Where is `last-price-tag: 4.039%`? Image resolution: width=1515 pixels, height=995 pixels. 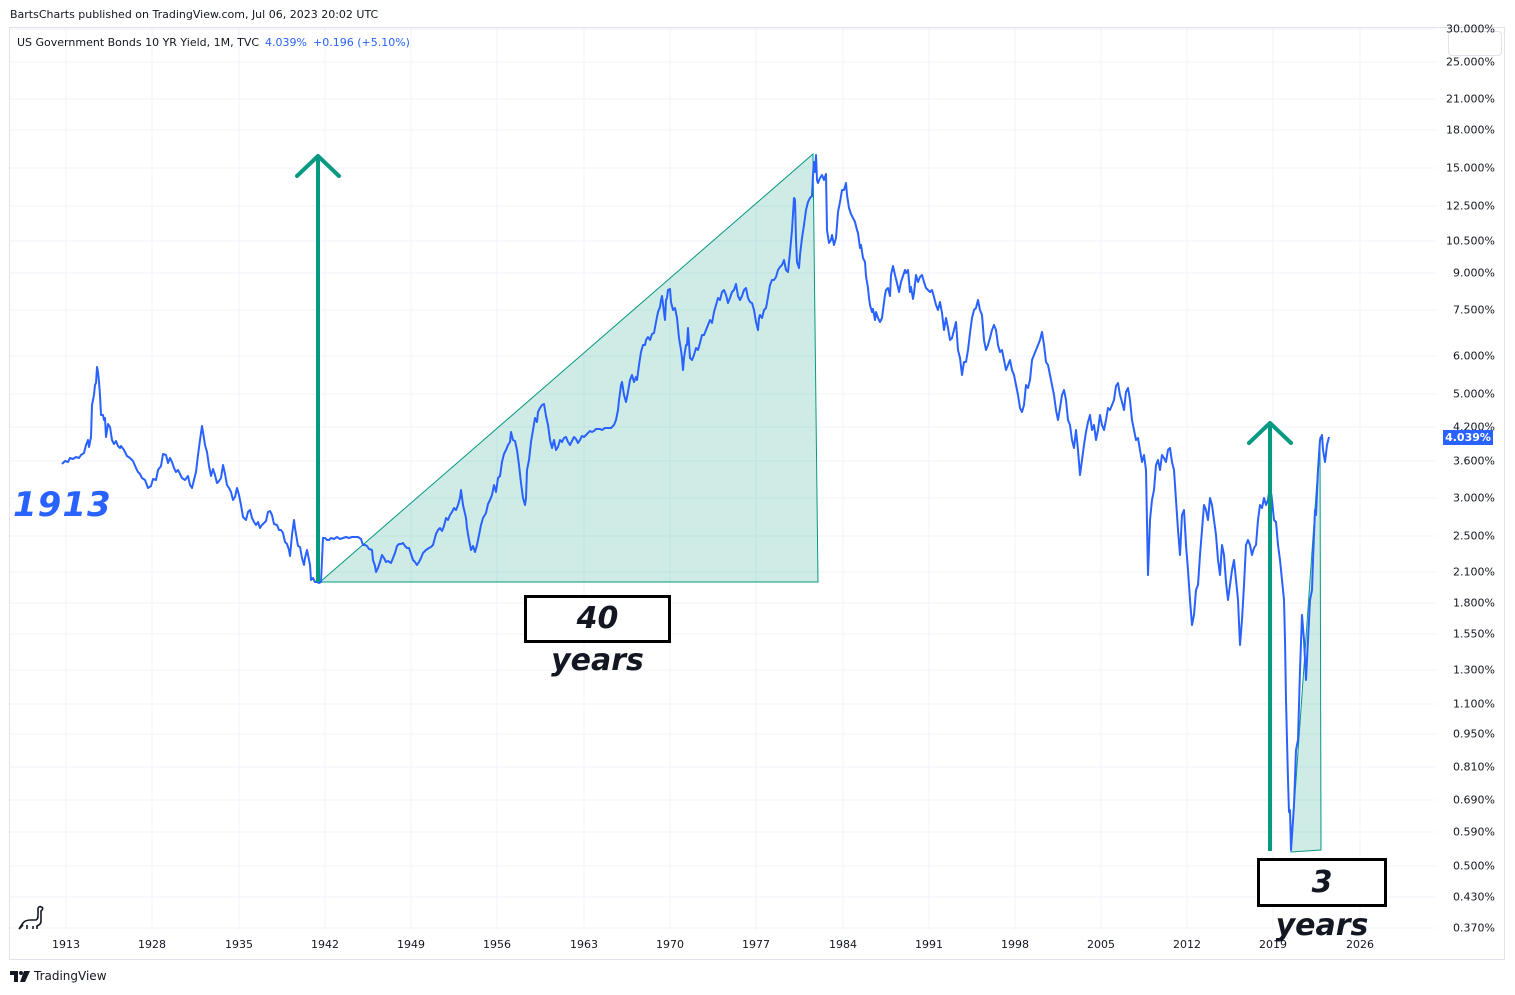 last-price-tag: 4.039% is located at coordinates (1468, 437).